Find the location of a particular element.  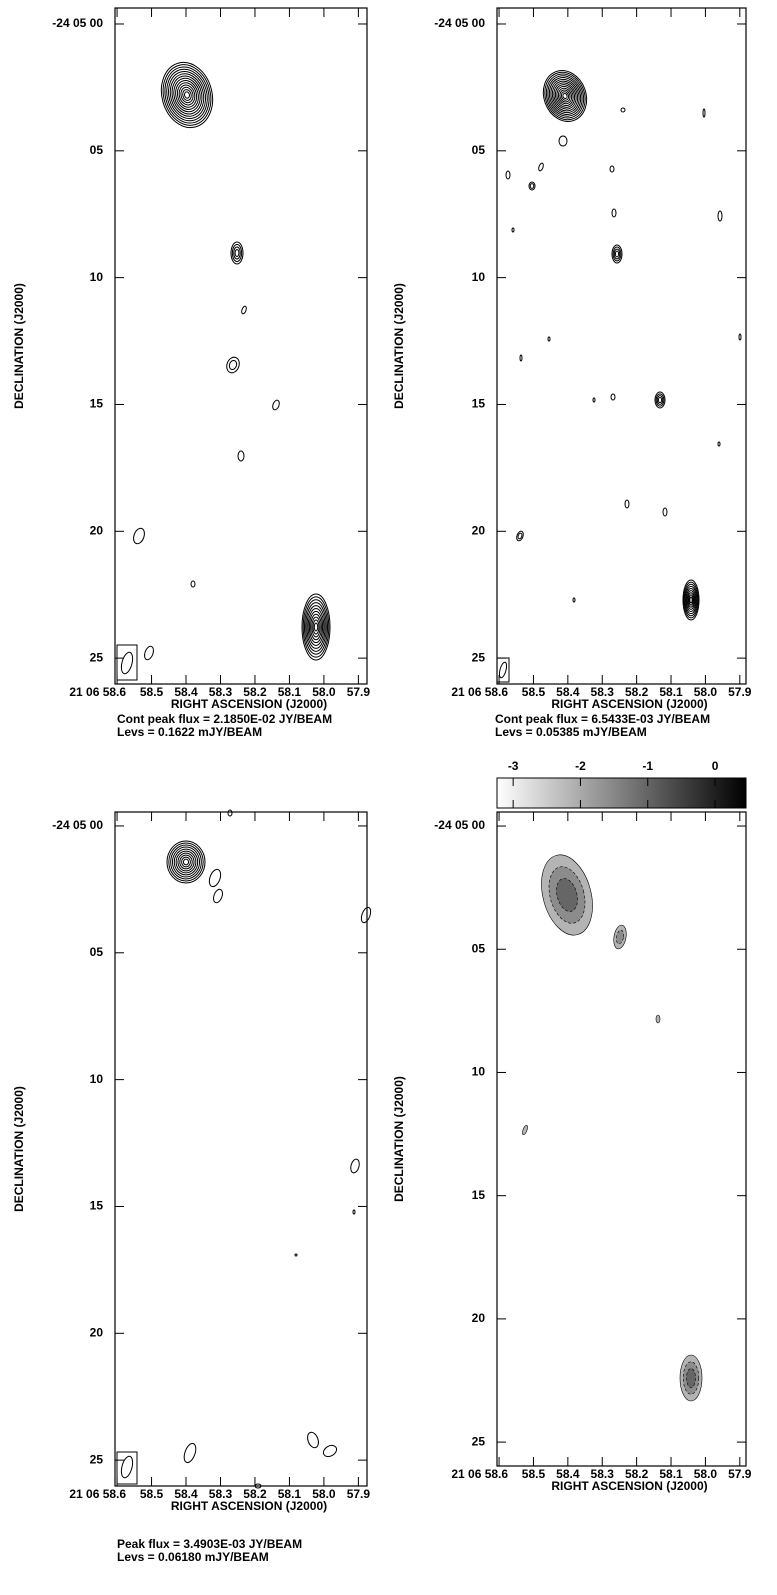

y-tick-label: 10 is located at coordinates (479, 277).